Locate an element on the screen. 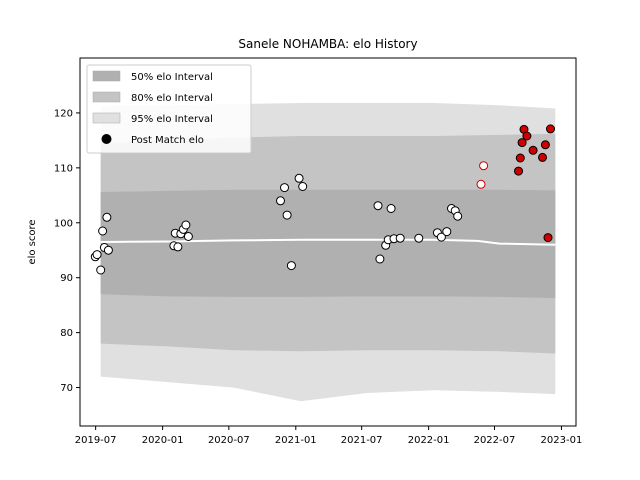  y-tick-label-2: 90 is located at coordinates (66, 278).